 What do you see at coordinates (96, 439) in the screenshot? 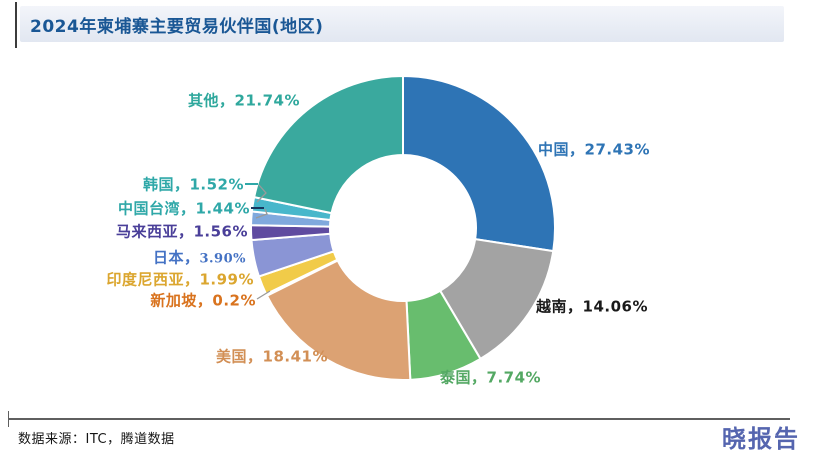
I see `data-source-note: 数据来源：ITC，腾道数据` at bounding box center [96, 439].